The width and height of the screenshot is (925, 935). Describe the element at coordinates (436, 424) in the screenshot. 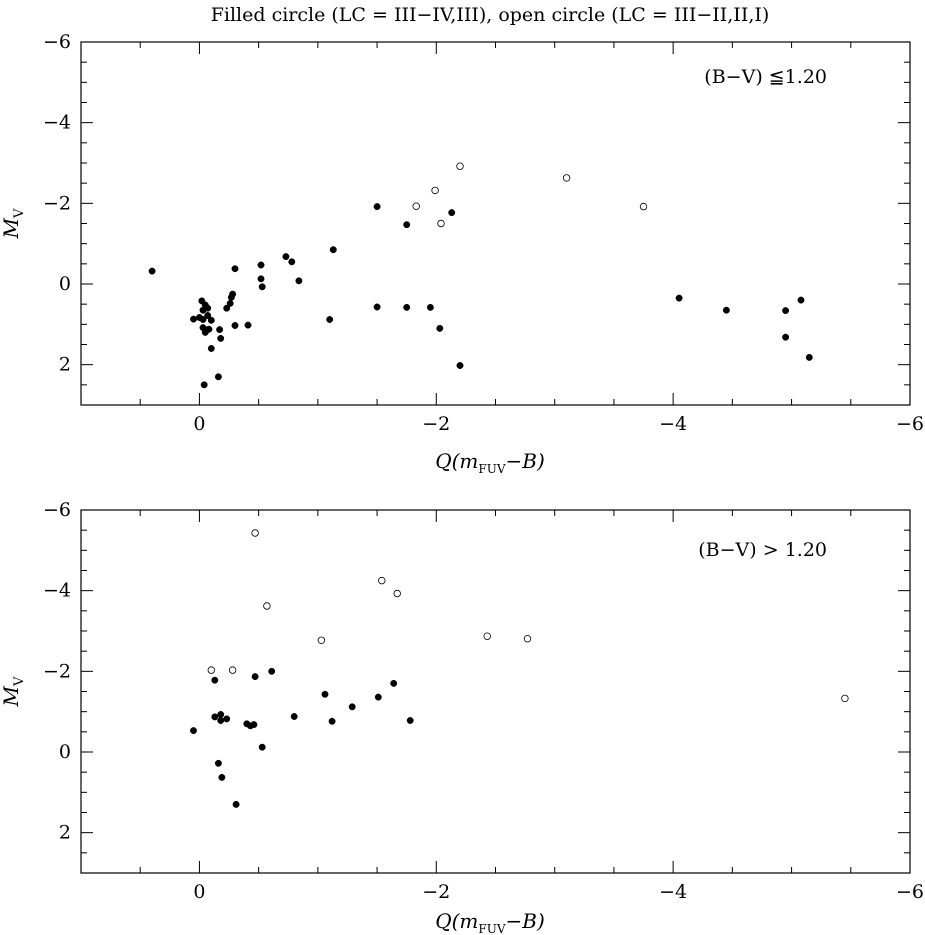

I see `x-tick-label: −2` at that location.